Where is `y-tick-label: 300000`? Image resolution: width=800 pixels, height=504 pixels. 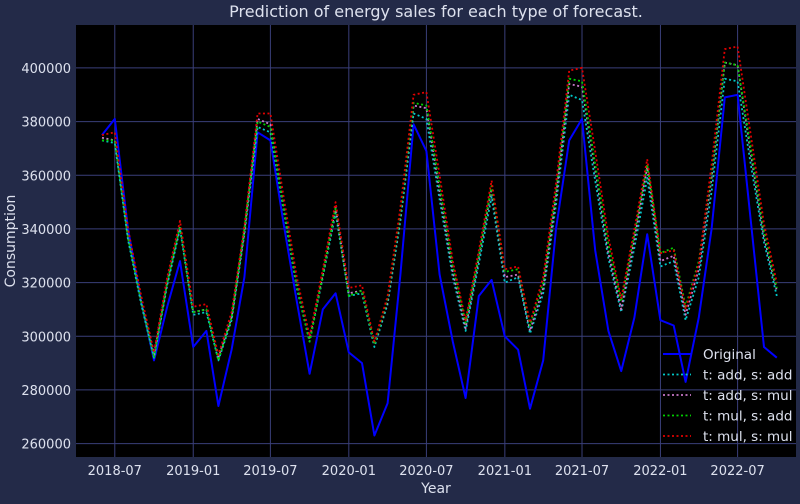 y-tick-label: 300000 is located at coordinates (46, 337).